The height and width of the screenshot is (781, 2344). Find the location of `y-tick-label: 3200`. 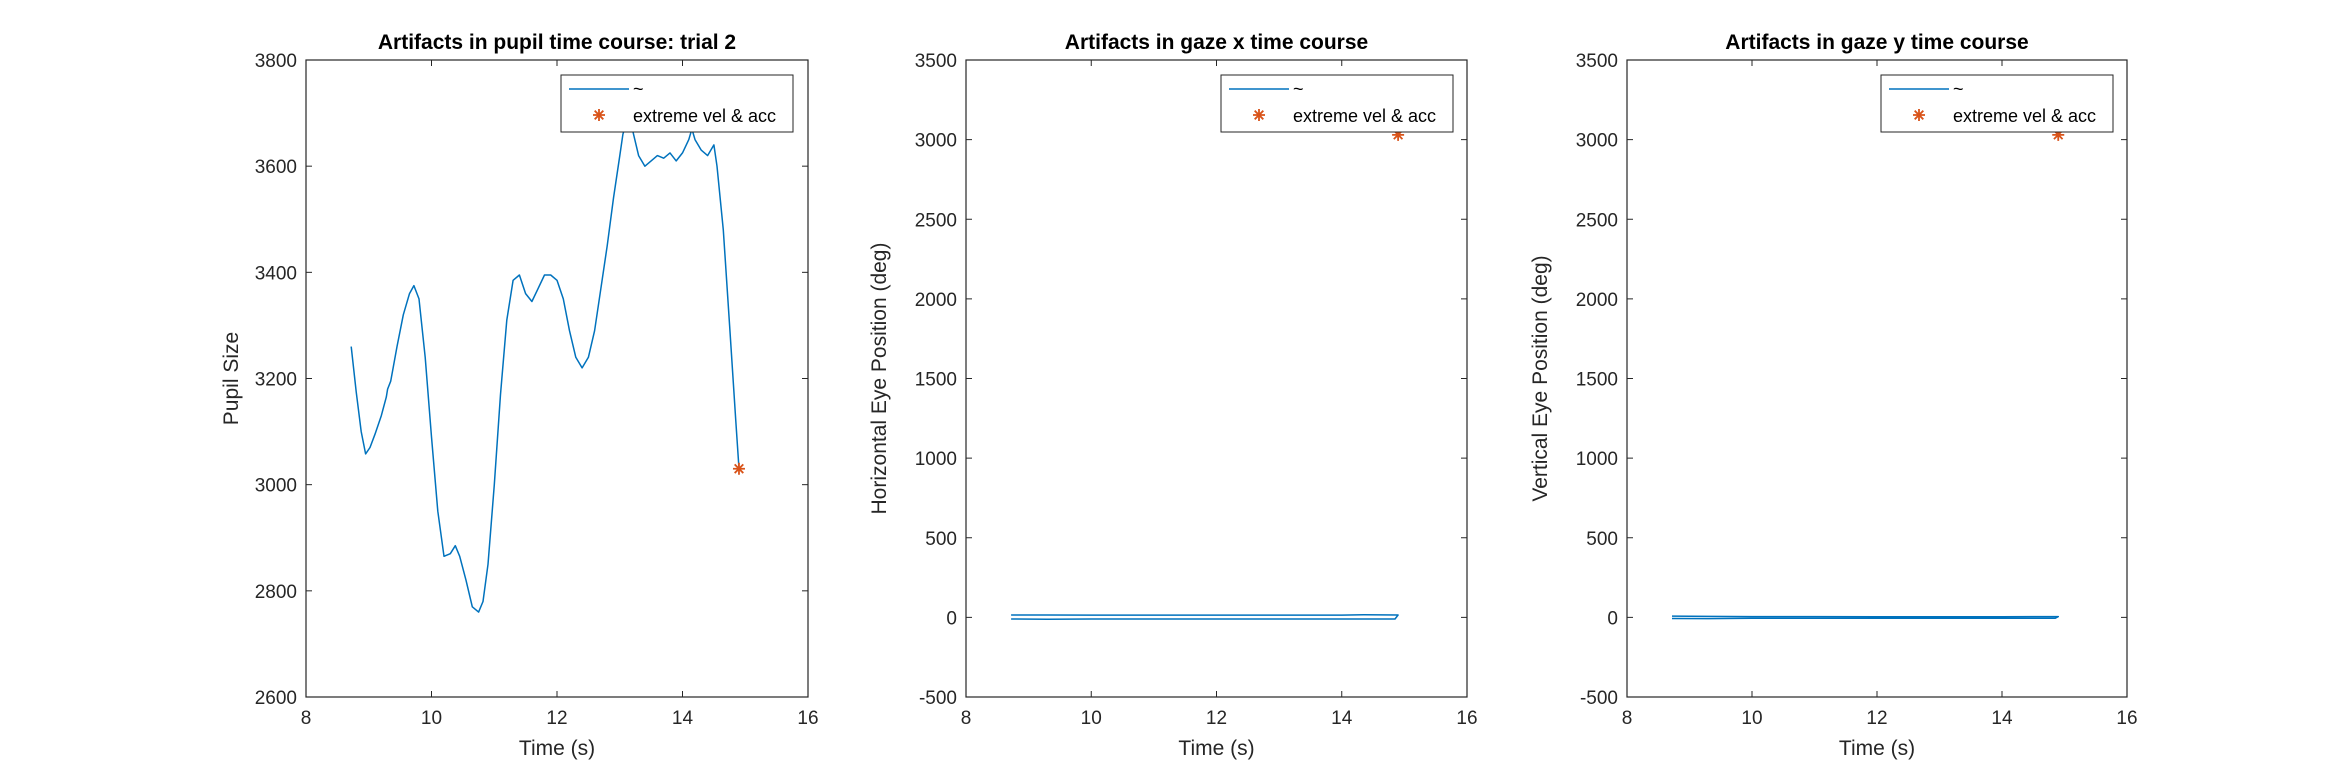

y-tick-label: 3200 is located at coordinates (276, 380).